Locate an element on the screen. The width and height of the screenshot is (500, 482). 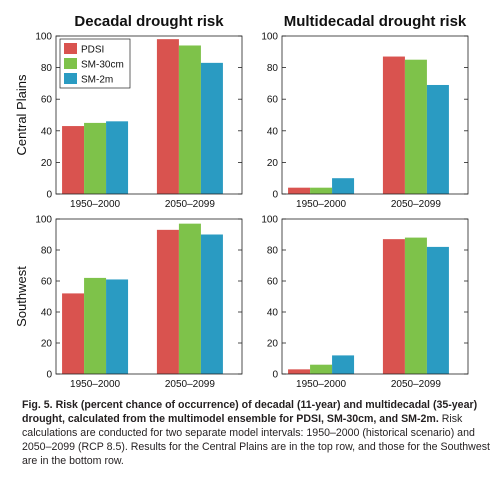
chart-title: Multidecadal drought risk is located at coordinates (375, 21).